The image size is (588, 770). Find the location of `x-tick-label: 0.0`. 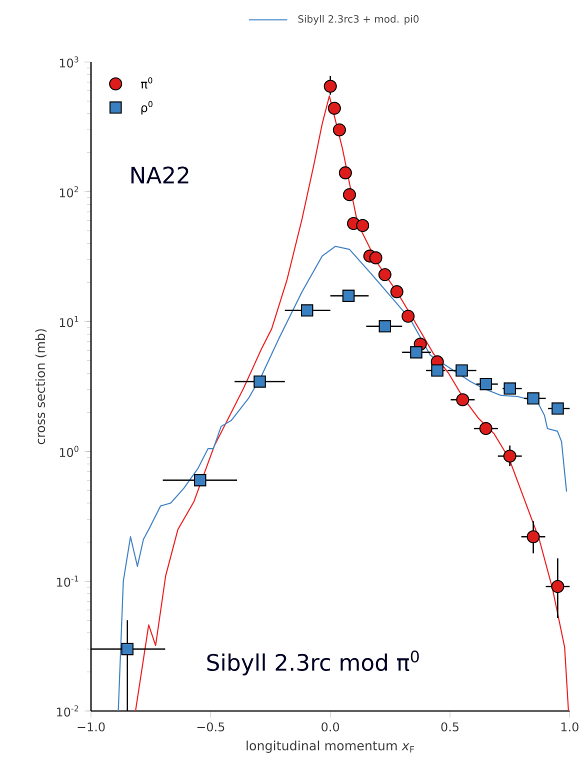

x-tick-label: 0.0 is located at coordinates (331, 727).